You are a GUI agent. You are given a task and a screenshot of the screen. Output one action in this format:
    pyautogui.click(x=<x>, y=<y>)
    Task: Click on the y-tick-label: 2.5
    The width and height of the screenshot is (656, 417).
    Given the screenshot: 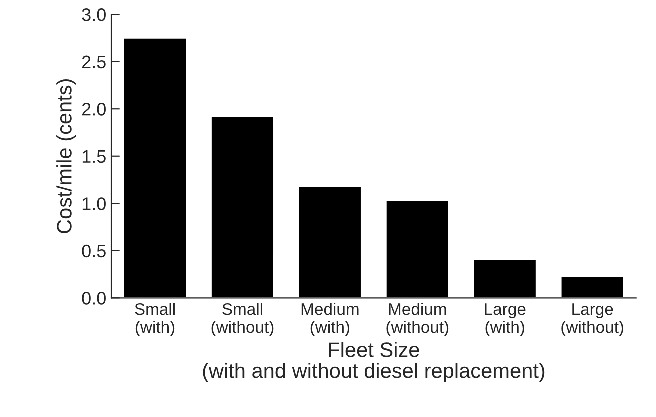 What is the action you would take?
    pyautogui.click(x=94, y=62)
    